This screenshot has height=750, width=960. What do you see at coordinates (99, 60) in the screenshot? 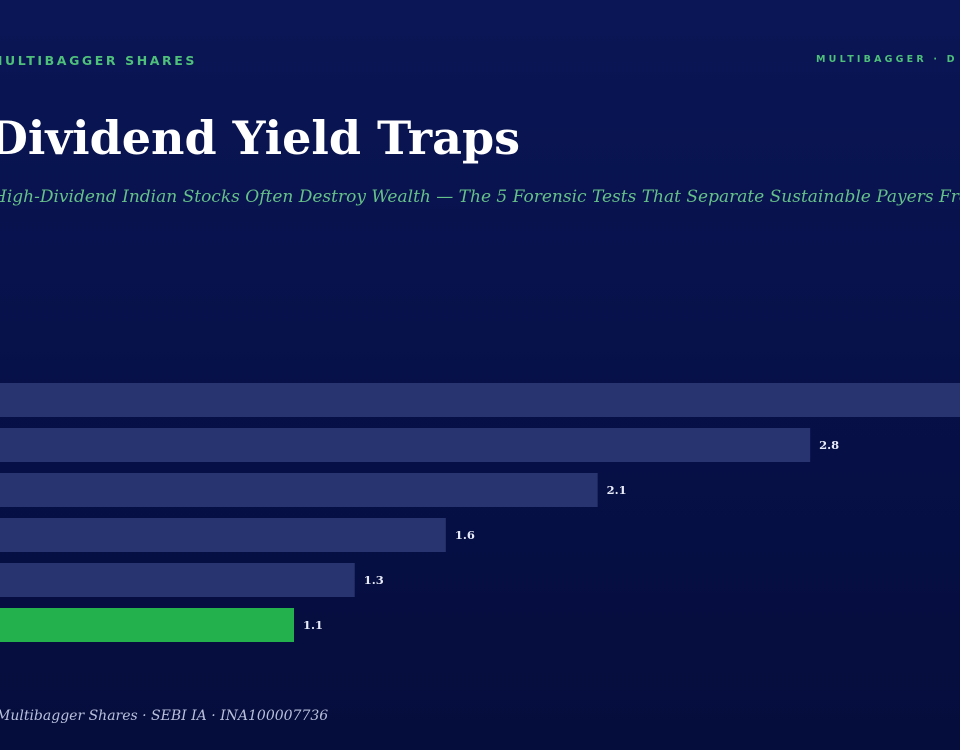
I see `brand-label: MULTIBAGGER SHARES` at bounding box center [99, 60].